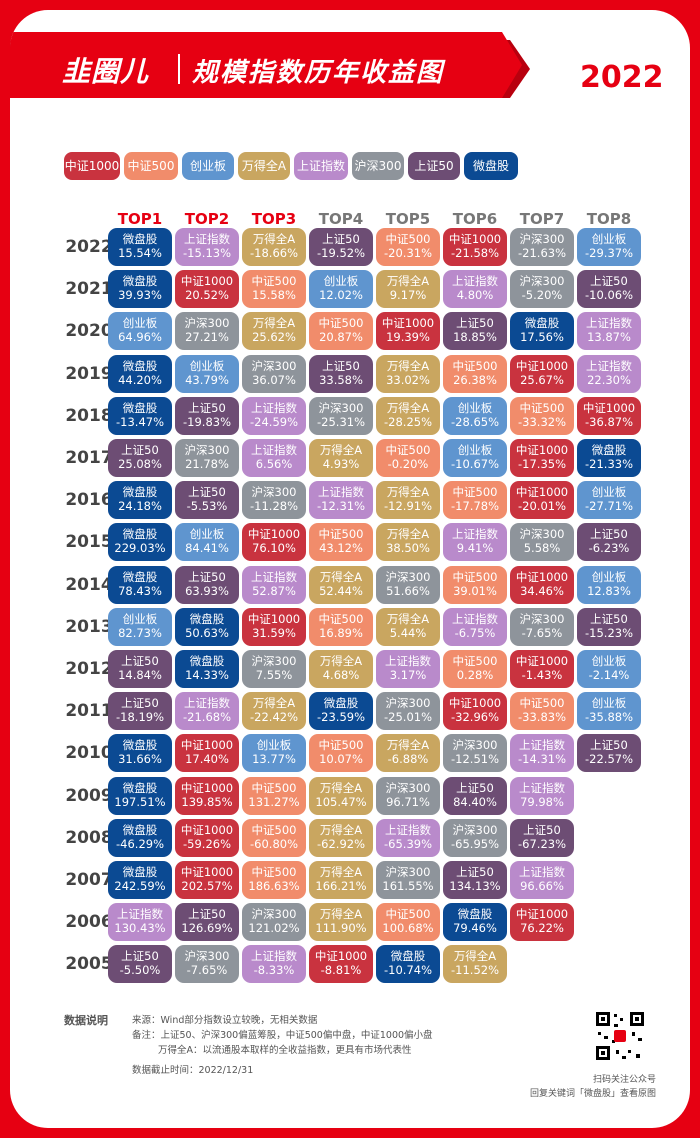  What do you see at coordinates (140, 711) in the screenshot?
I see `ranking-cell: 上证50 -18.19%` at bounding box center [140, 711].